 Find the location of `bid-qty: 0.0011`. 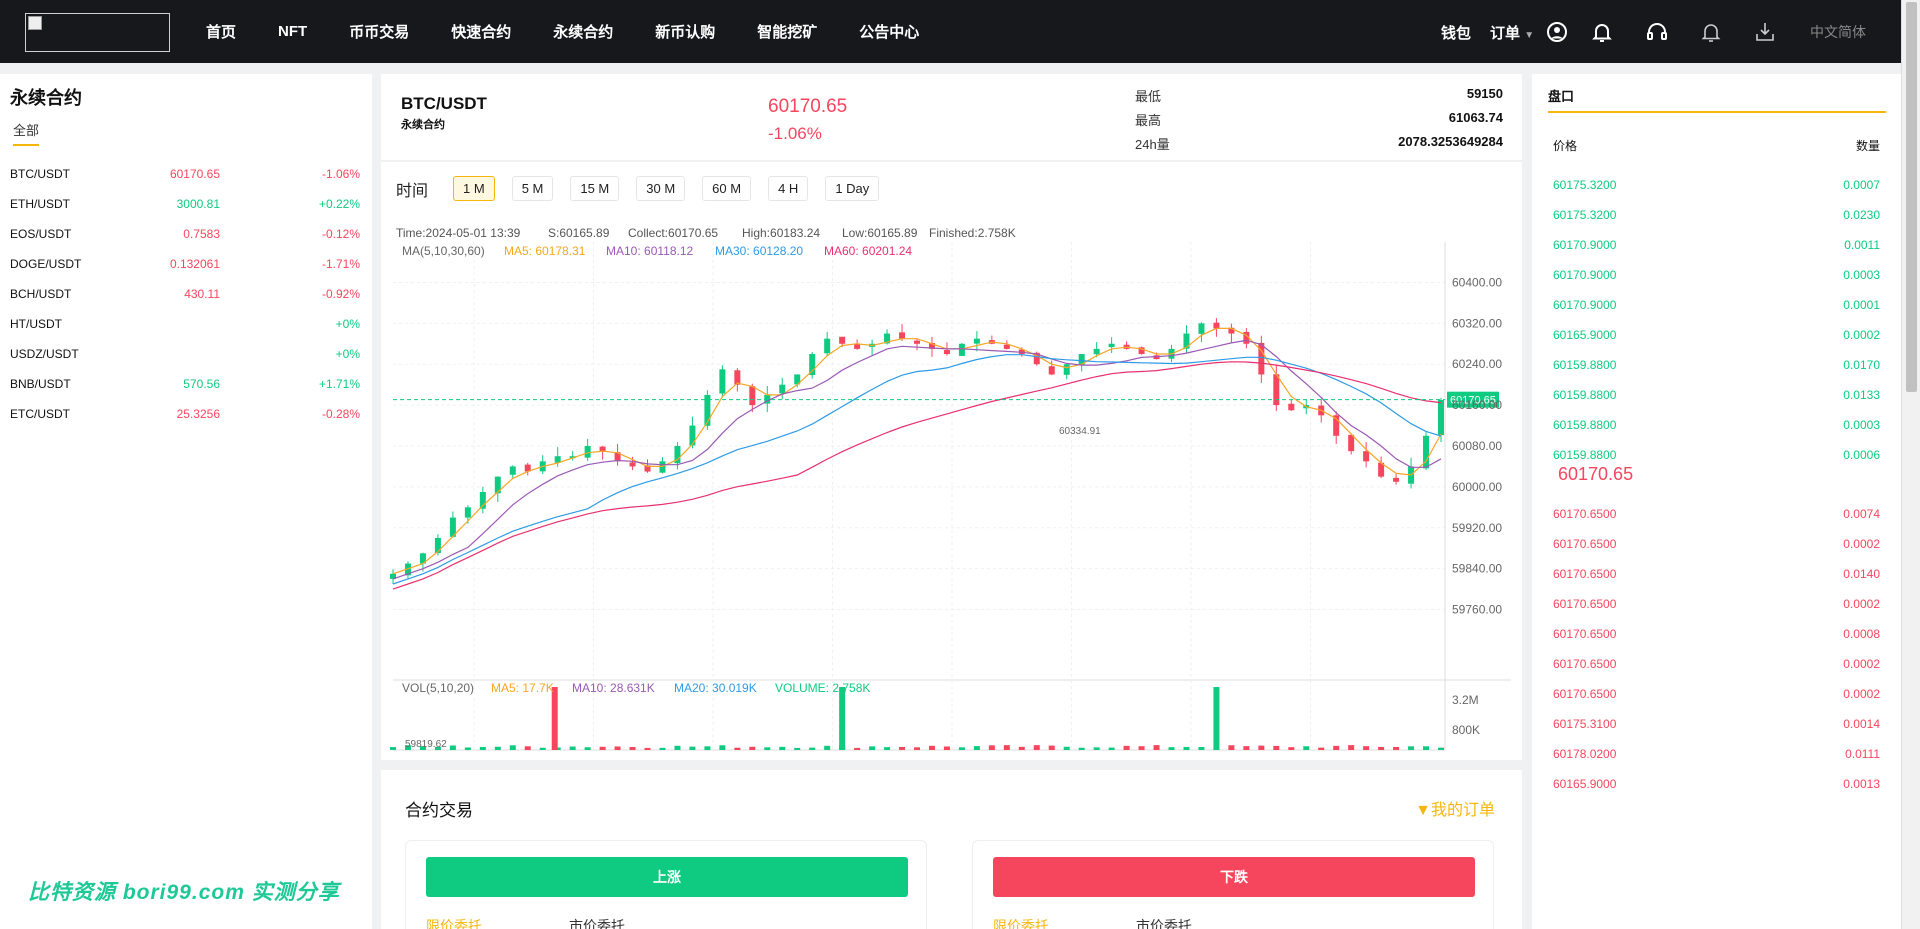

bid-qty: 0.0011 is located at coordinates (1862, 245).